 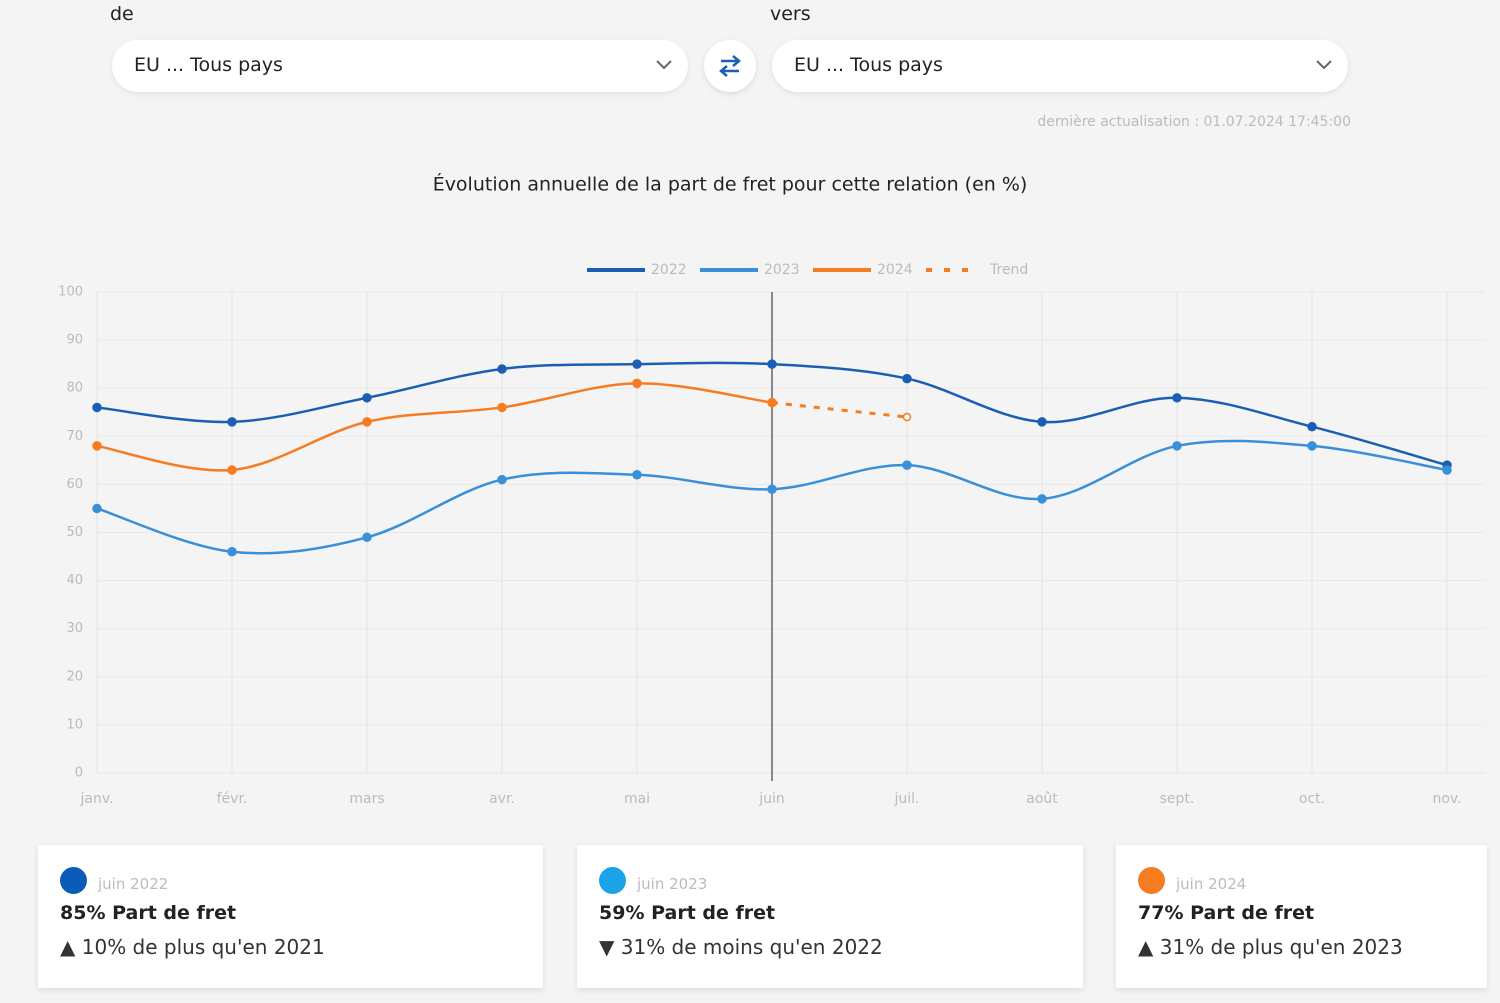 What do you see at coordinates (868, 65) in the screenshot?
I see `to-value: EU ... Tous pays` at bounding box center [868, 65].